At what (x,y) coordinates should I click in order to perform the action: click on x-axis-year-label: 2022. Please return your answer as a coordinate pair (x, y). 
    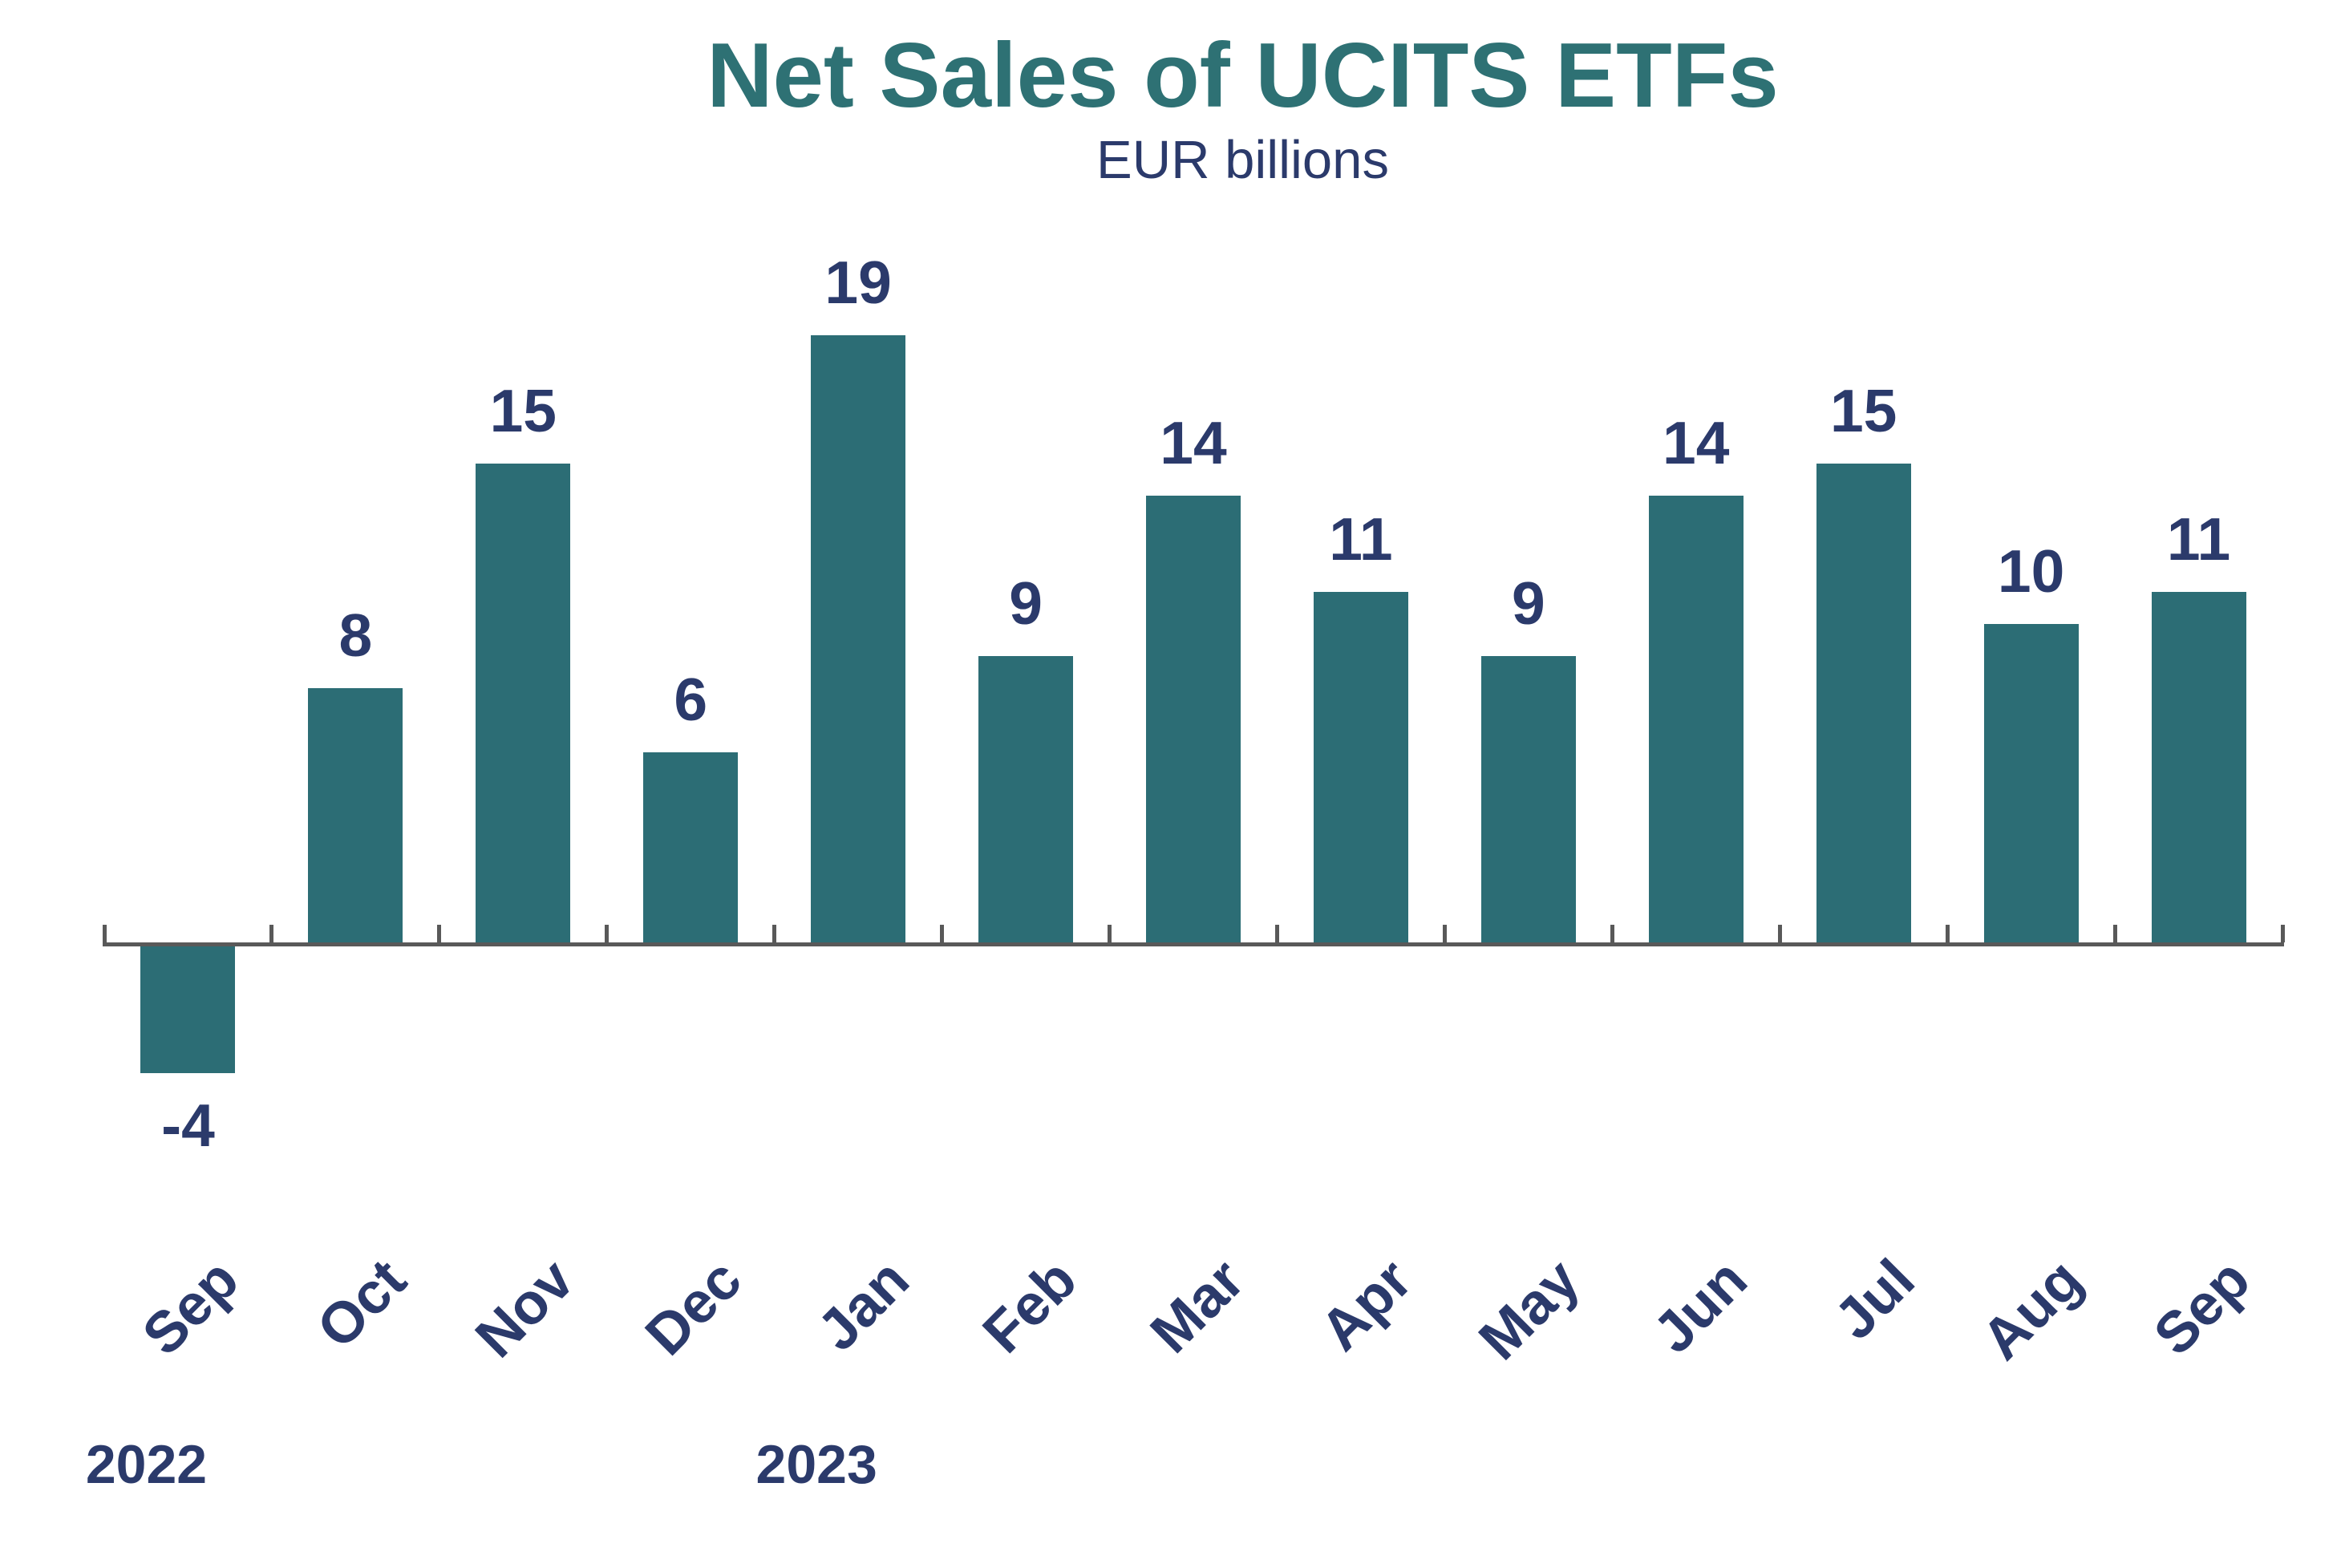
    Looking at the image, I should click on (146, 1465).